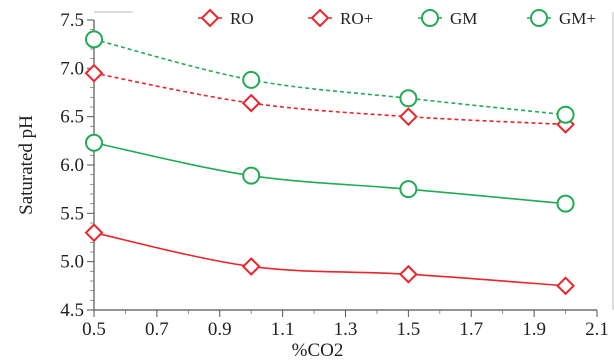  Describe the element at coordinates (329, 259) in the screenshot. I see `series-line-ro` at that location.